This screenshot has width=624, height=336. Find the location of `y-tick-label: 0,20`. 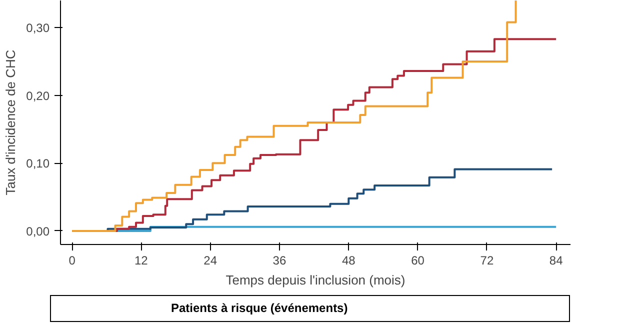

y-tick-label: 0,20 is located at coordinates (38, 95).